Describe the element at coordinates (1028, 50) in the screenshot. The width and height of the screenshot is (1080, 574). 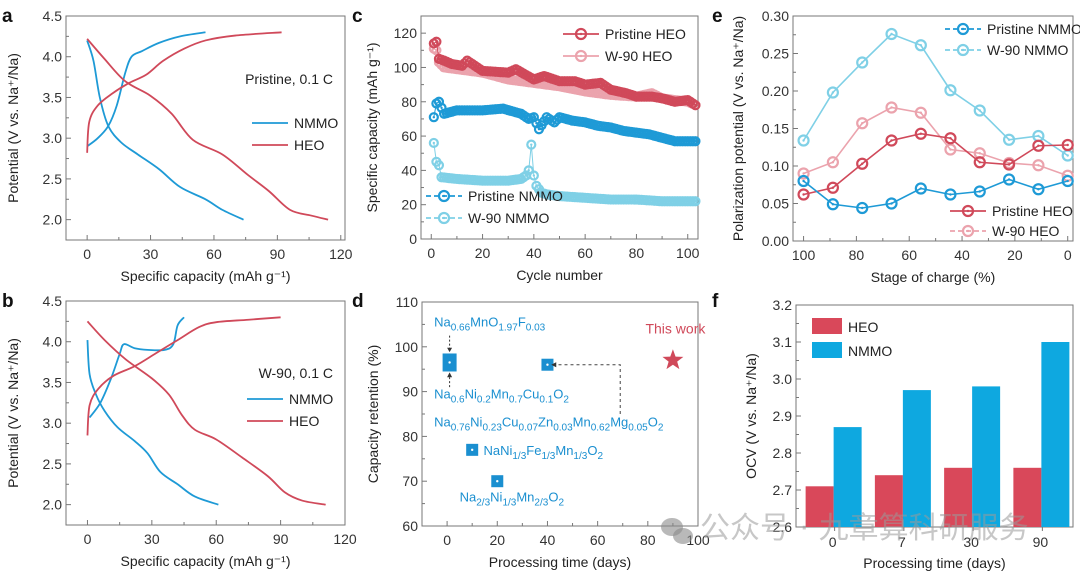
I see `legend-w90-nmmo-label: W-90 NMMO` at that location.